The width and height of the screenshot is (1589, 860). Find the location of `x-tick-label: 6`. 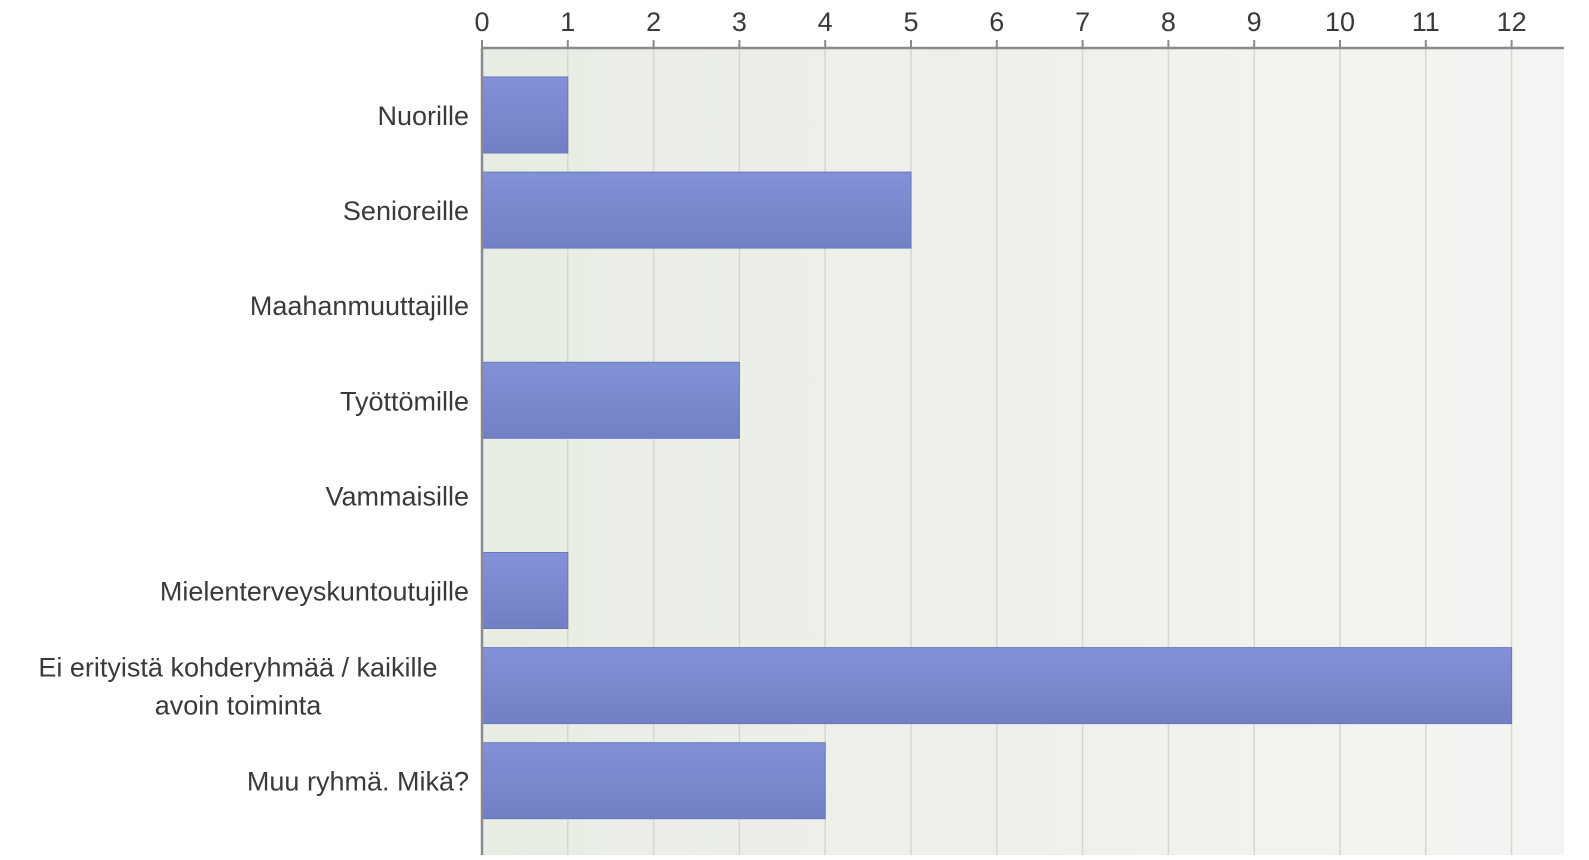

x-tick-label: 6 is located at coordinates (996, 22).